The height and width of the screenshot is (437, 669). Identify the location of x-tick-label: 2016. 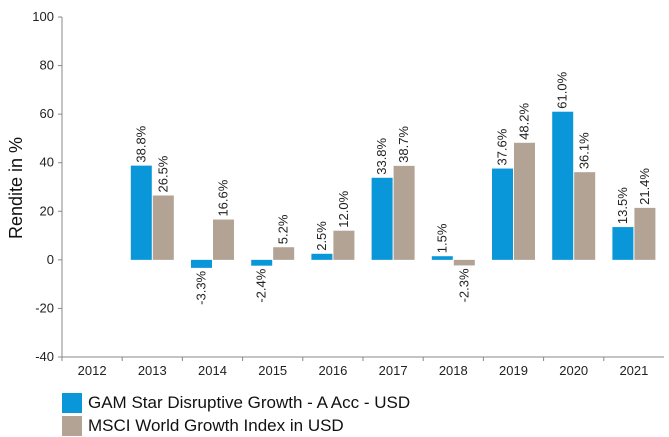
(332, 370).